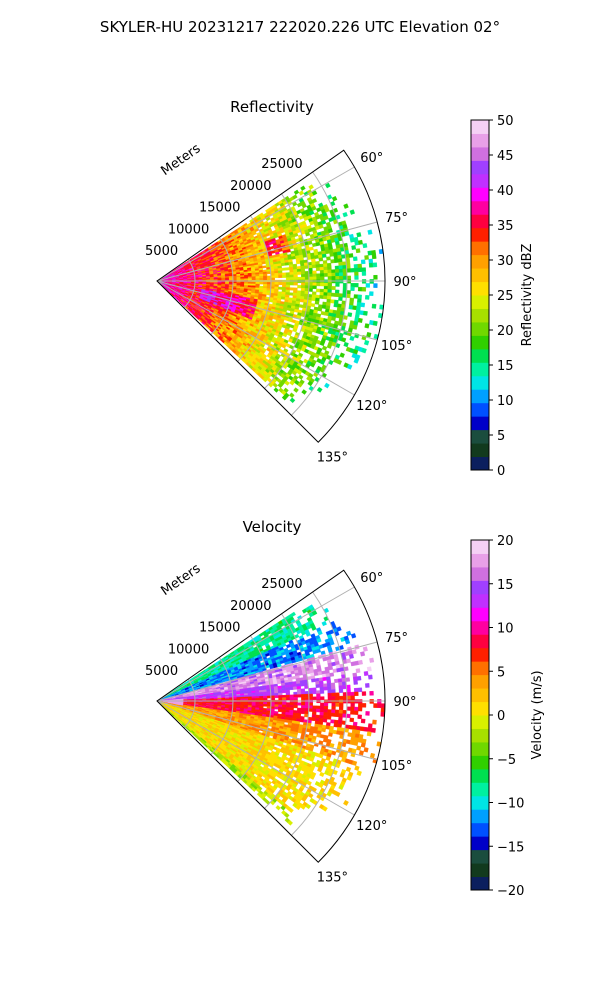 The width and height of the screenshot is (600, 1004). I want to click on velocity-field, so click(271, 715).